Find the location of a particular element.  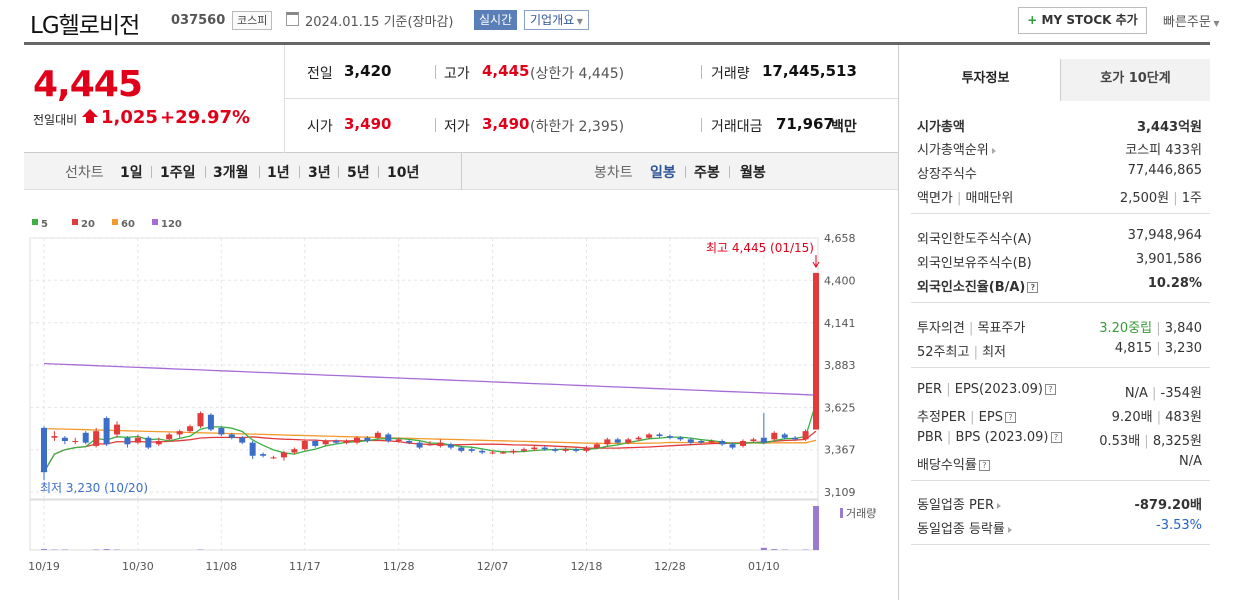

est-eps-label: EPS is located at coordinates (990, 417).